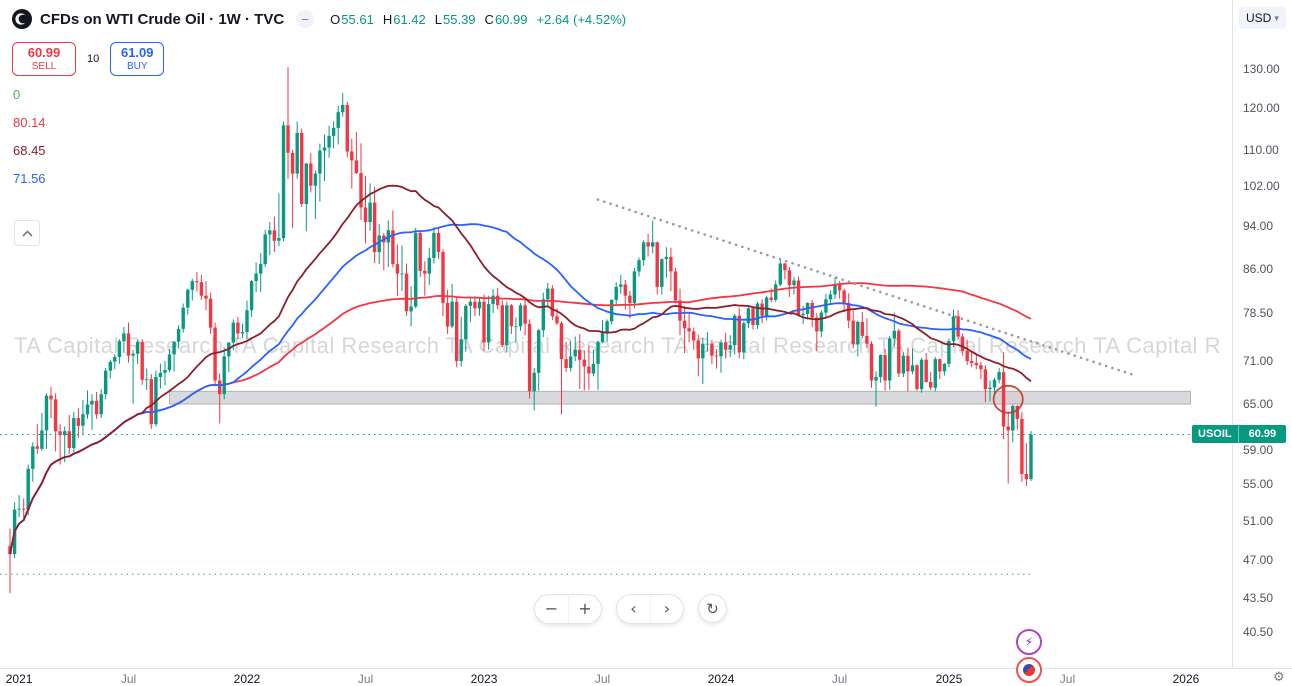 This screenshot has height=686, width=1292. What do you see at coordinates (93, 59) in the screenshot?
I see `quantity-value: 10` at bounding box center [93, 59].